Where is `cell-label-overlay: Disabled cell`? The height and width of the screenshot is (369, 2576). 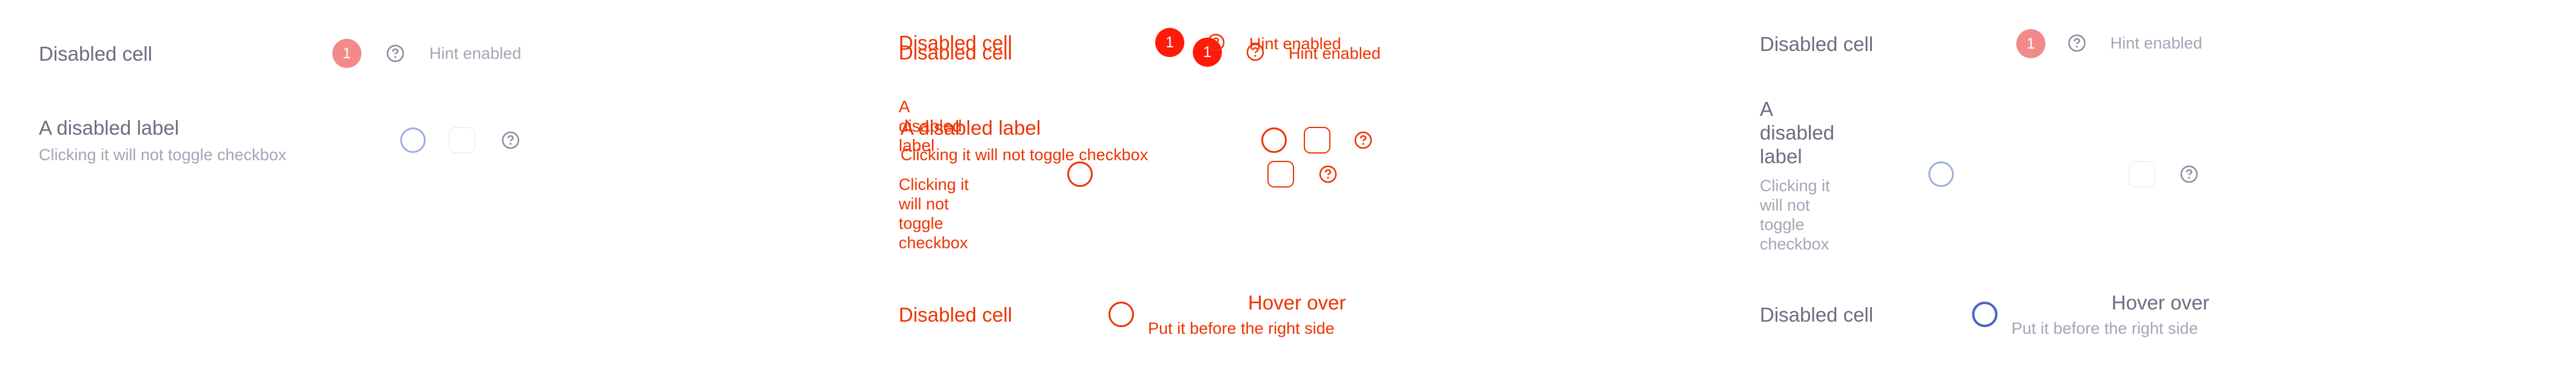
cell-label-overlay: Disabled cell is located at coordinates (956, 53).